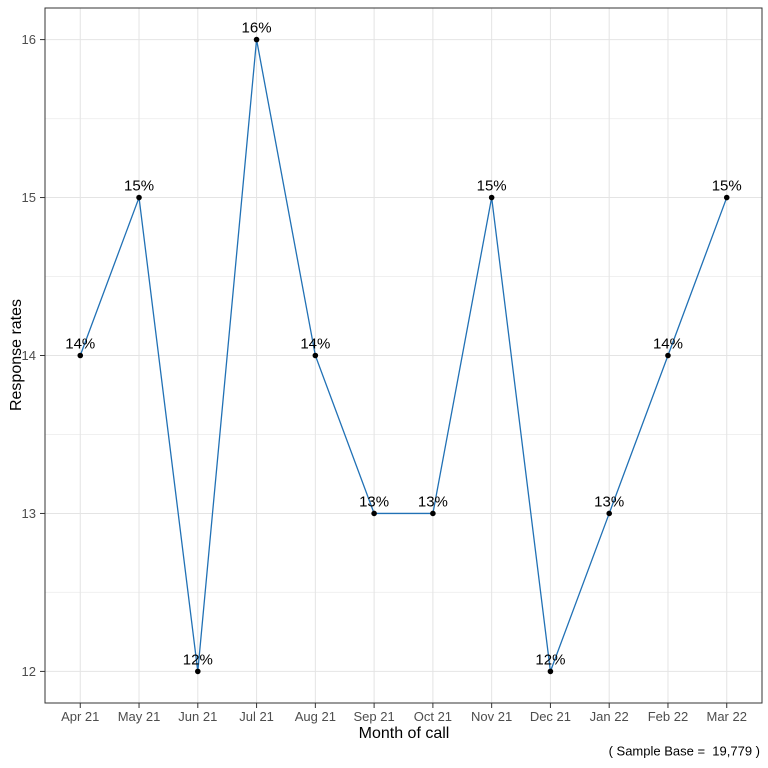  What do you see at coordinates (139, 716) in the screenshot?
I see `x-tick-label: May 21` at bounding box center [139, 716].